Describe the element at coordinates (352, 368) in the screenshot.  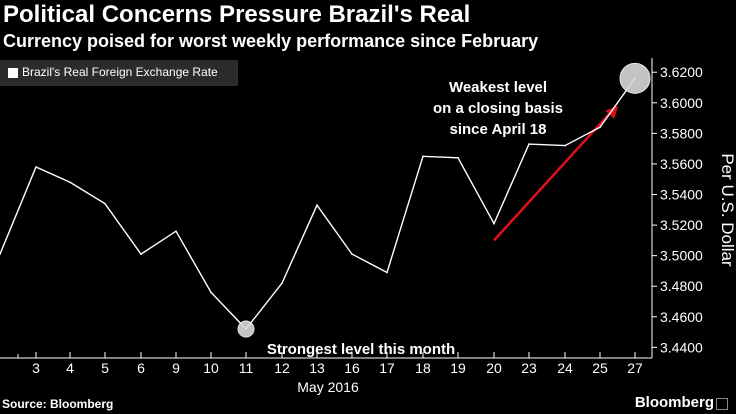
I see `x-tick-label: 16` at that location.